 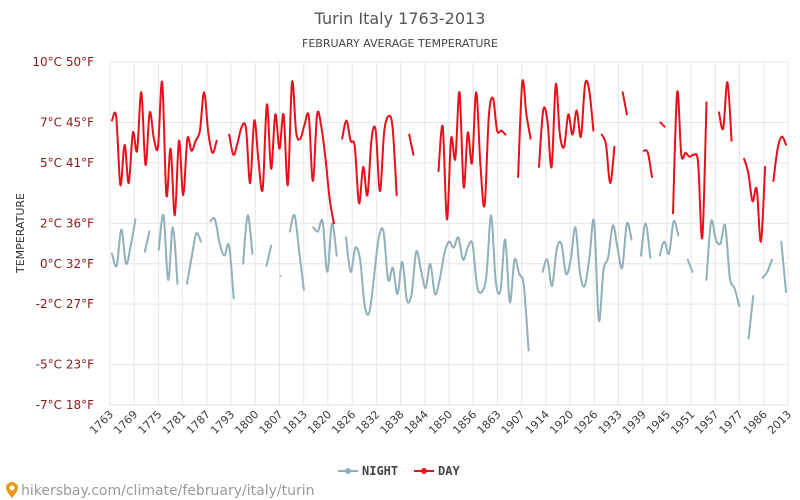 I want to click on x-tick-label: 1775, so click(x=150, y=422).